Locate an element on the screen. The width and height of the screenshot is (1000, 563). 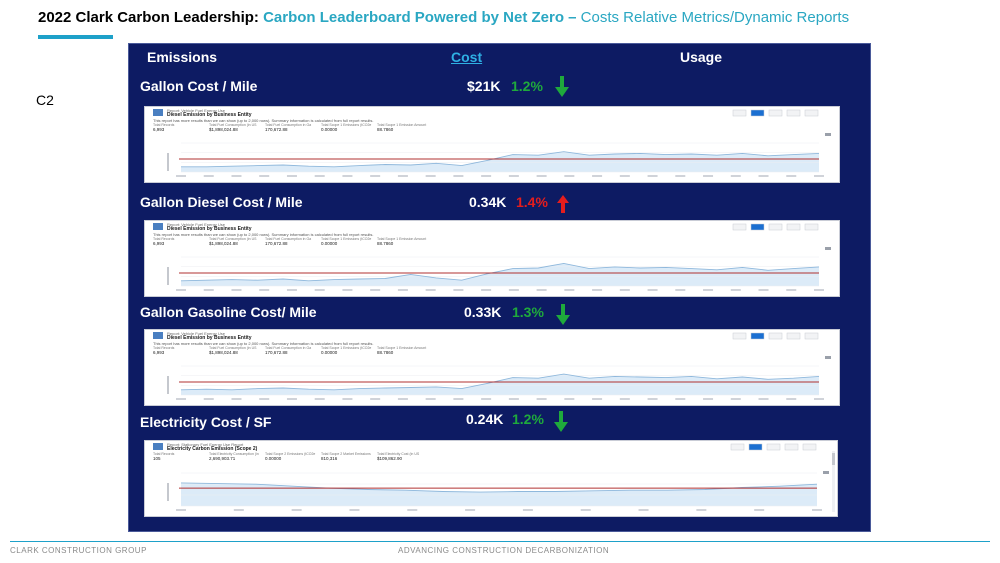
footer-company: CLARK CONSTRUCTION GROUP is located at coordinates (78, 550).